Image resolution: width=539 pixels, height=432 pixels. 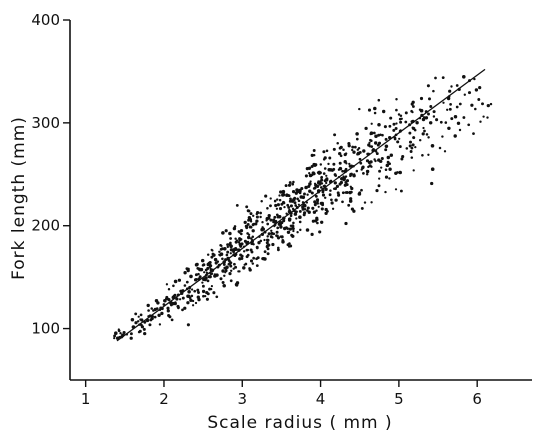 I want to click on x-tick-label: 6, so click(x=477, y=399).